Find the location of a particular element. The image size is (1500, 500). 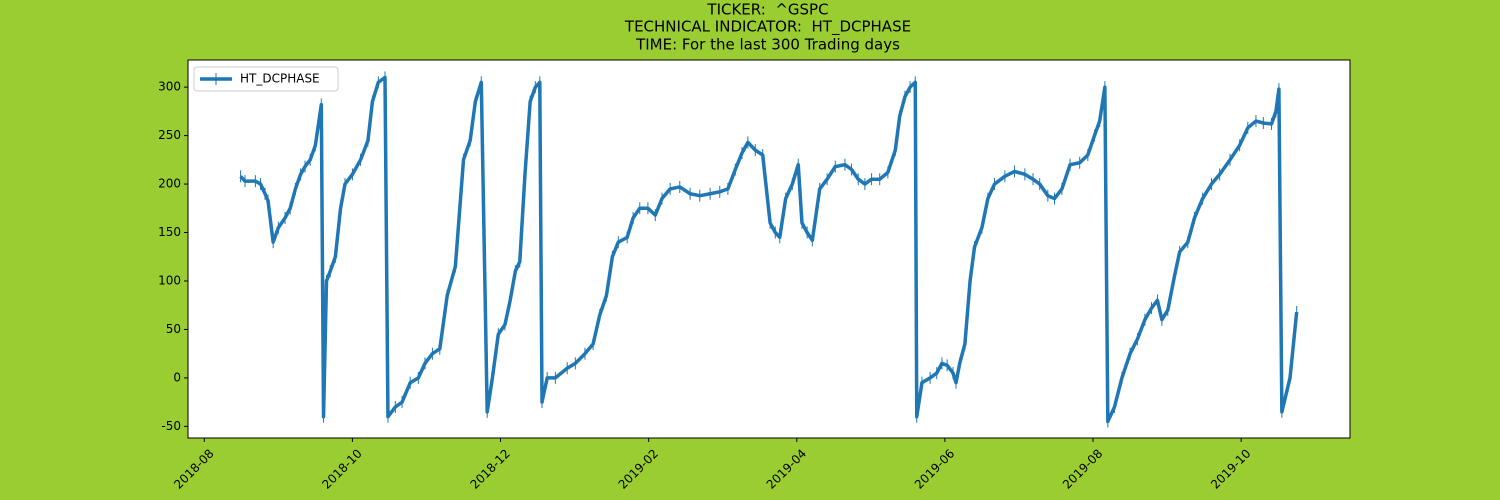

y-tick-label: 250 is located at coordinates (169, 135).